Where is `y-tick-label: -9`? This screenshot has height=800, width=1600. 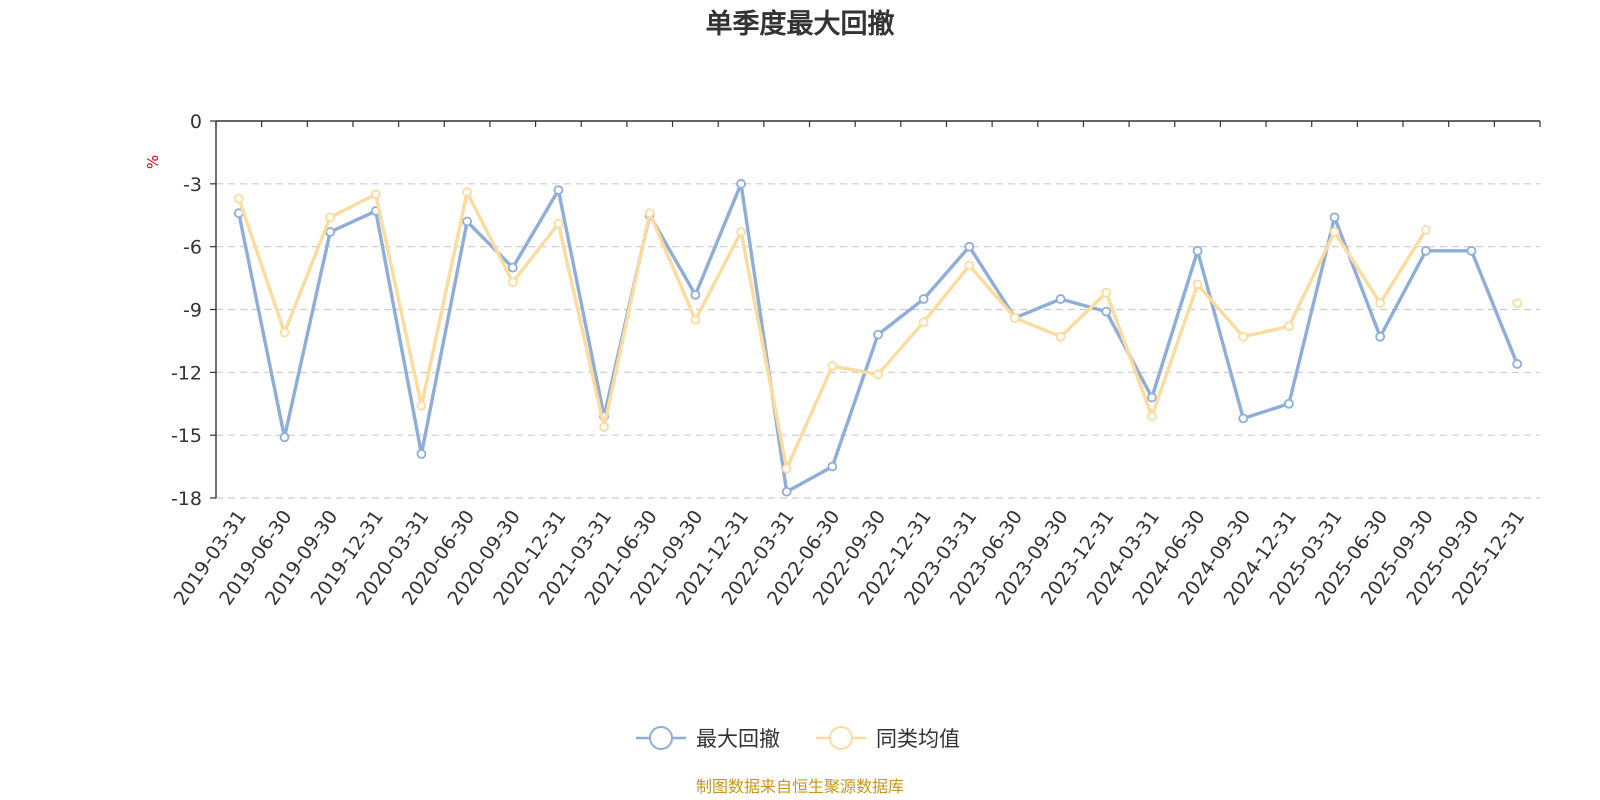 y-tick-label: -9 is located at coordinates (192, 311).